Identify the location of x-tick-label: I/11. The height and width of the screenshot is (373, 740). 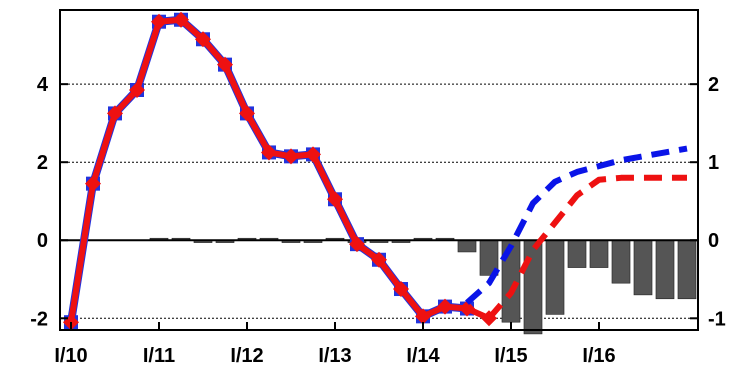
(159, 356).